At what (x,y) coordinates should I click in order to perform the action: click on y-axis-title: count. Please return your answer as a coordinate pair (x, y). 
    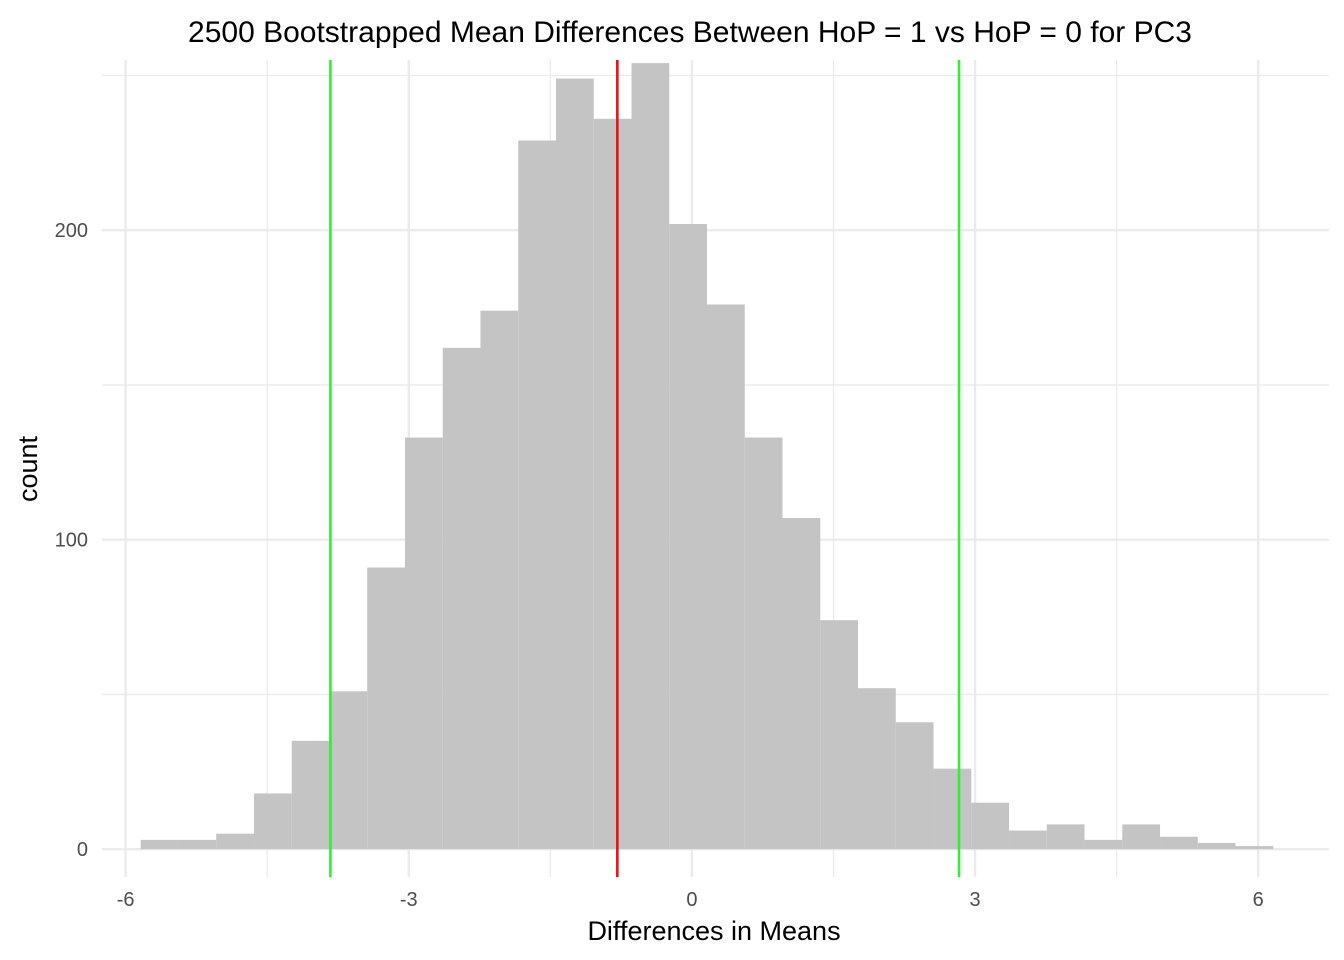
    Looking at the image, I should click on (28, 468).